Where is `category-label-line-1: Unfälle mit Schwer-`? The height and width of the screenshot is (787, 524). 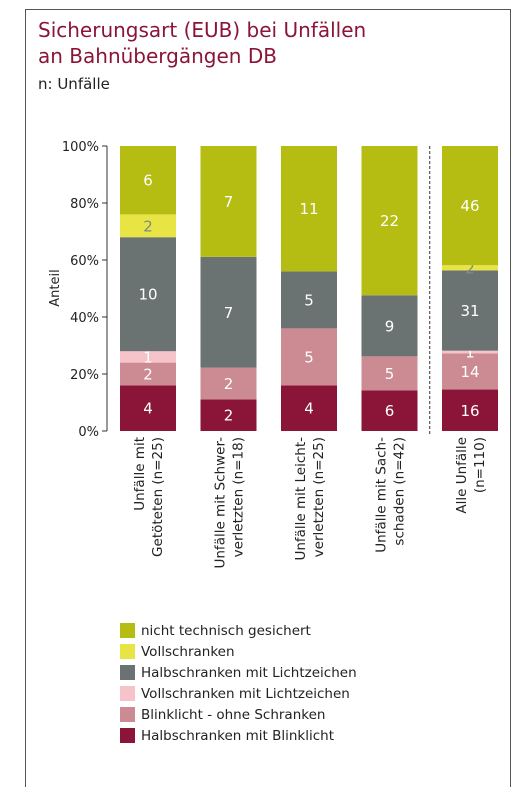
category-label-line-1: Unfälle mit Schwer- is located at coordinates (221, 503).